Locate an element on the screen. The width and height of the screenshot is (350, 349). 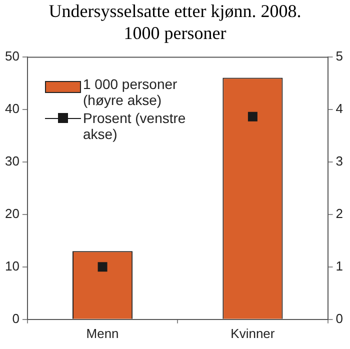
y2-tick-label: 5 is located at coordinates (340, 56).